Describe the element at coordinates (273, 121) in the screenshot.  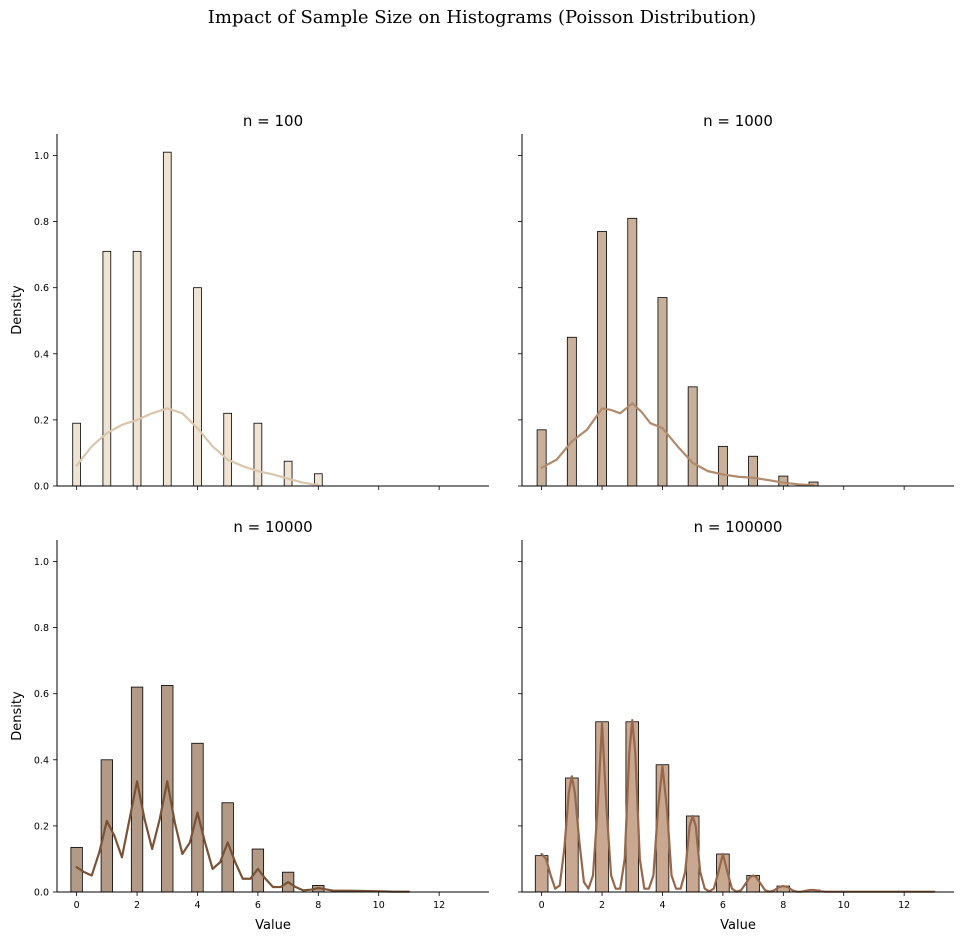
I see `subplot-title: n = 100` at that location.